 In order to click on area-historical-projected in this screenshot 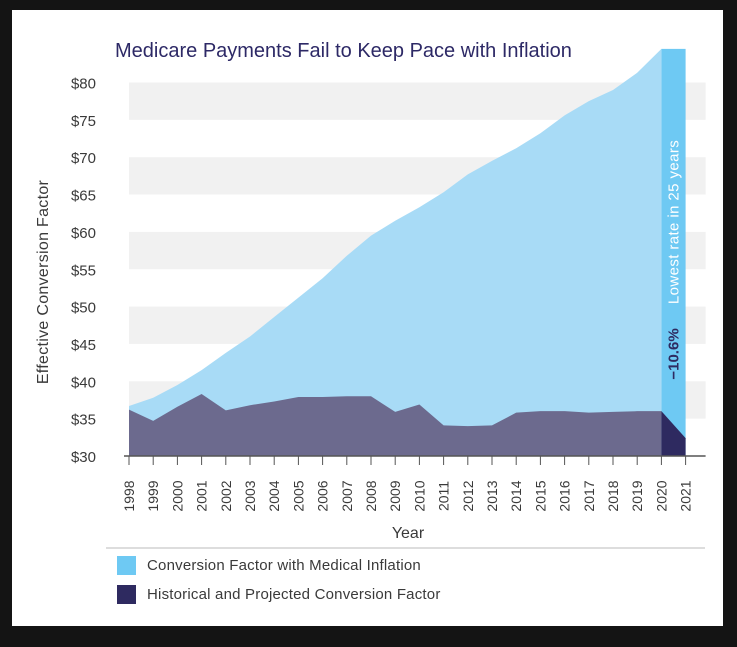, I will do `click(673, 433)`.